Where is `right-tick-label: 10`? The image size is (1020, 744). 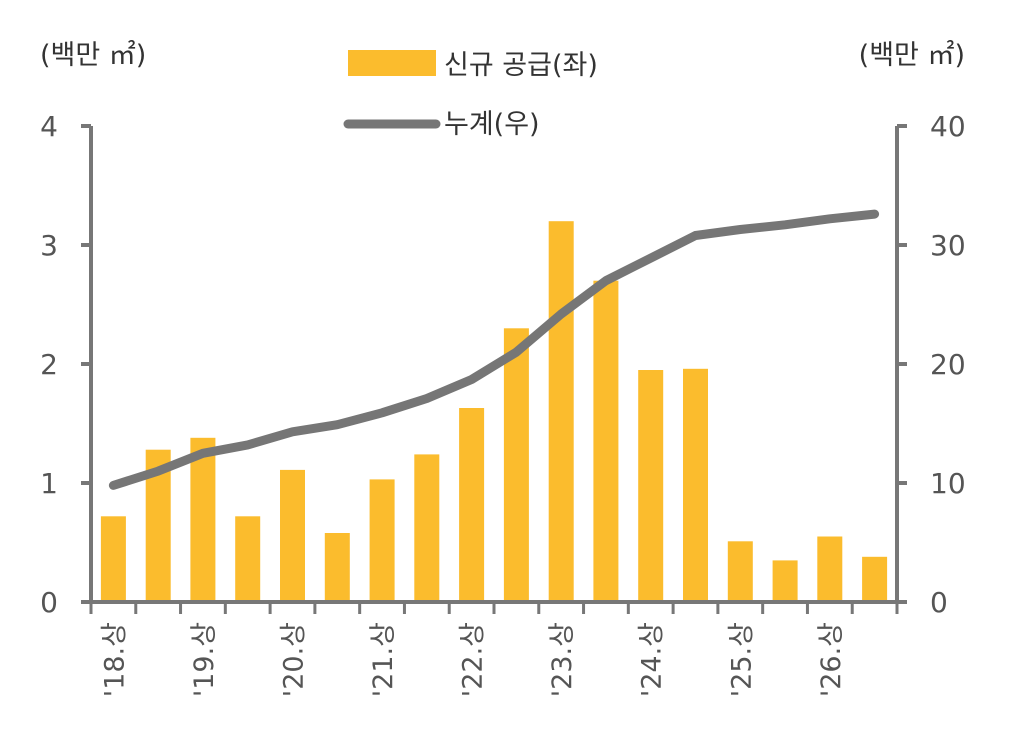 right-tick-label: 10 is located at coordinates (948, 483).